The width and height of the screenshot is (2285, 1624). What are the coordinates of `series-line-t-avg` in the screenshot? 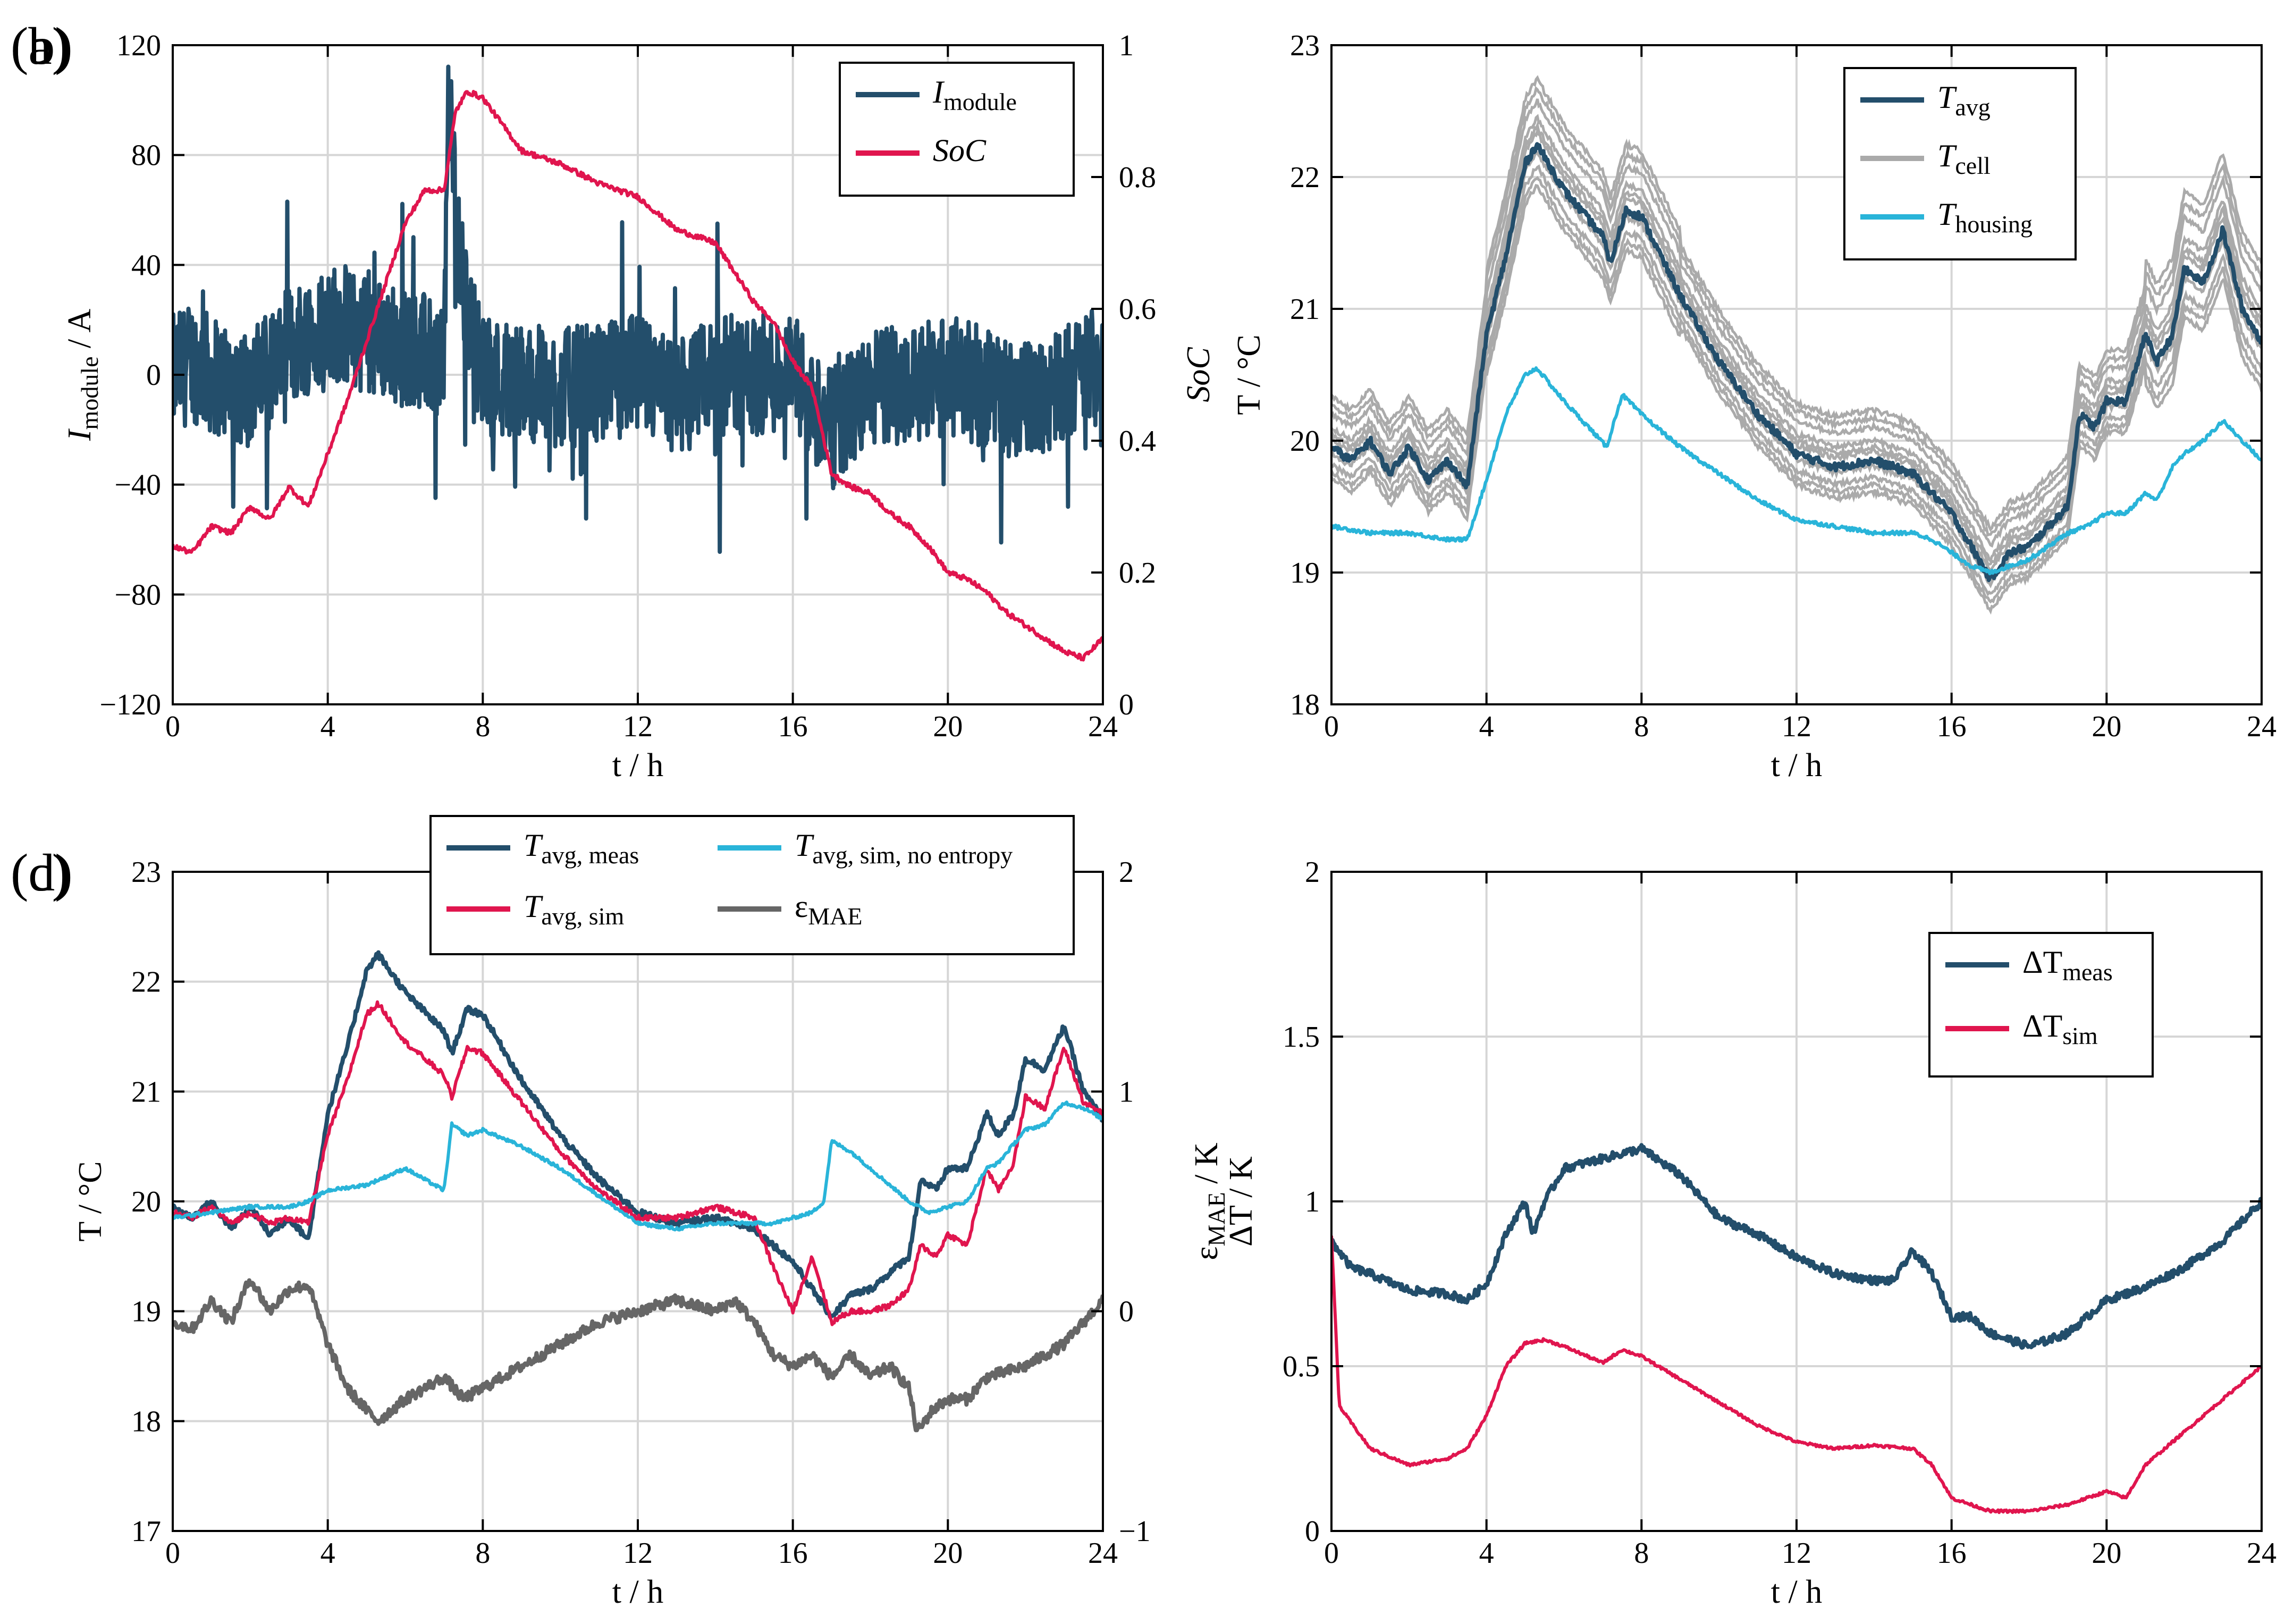 It's located at (1796, 362).